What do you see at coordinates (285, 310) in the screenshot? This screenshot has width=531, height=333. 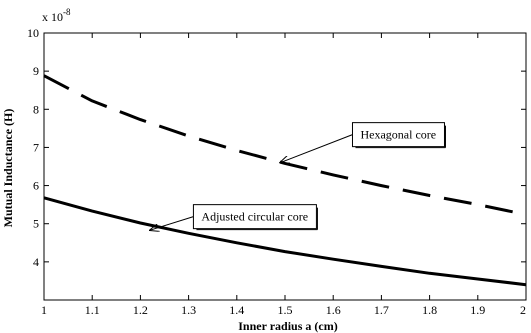 I see `x-tick-label: 1.5` at bounding box center [285, 310].